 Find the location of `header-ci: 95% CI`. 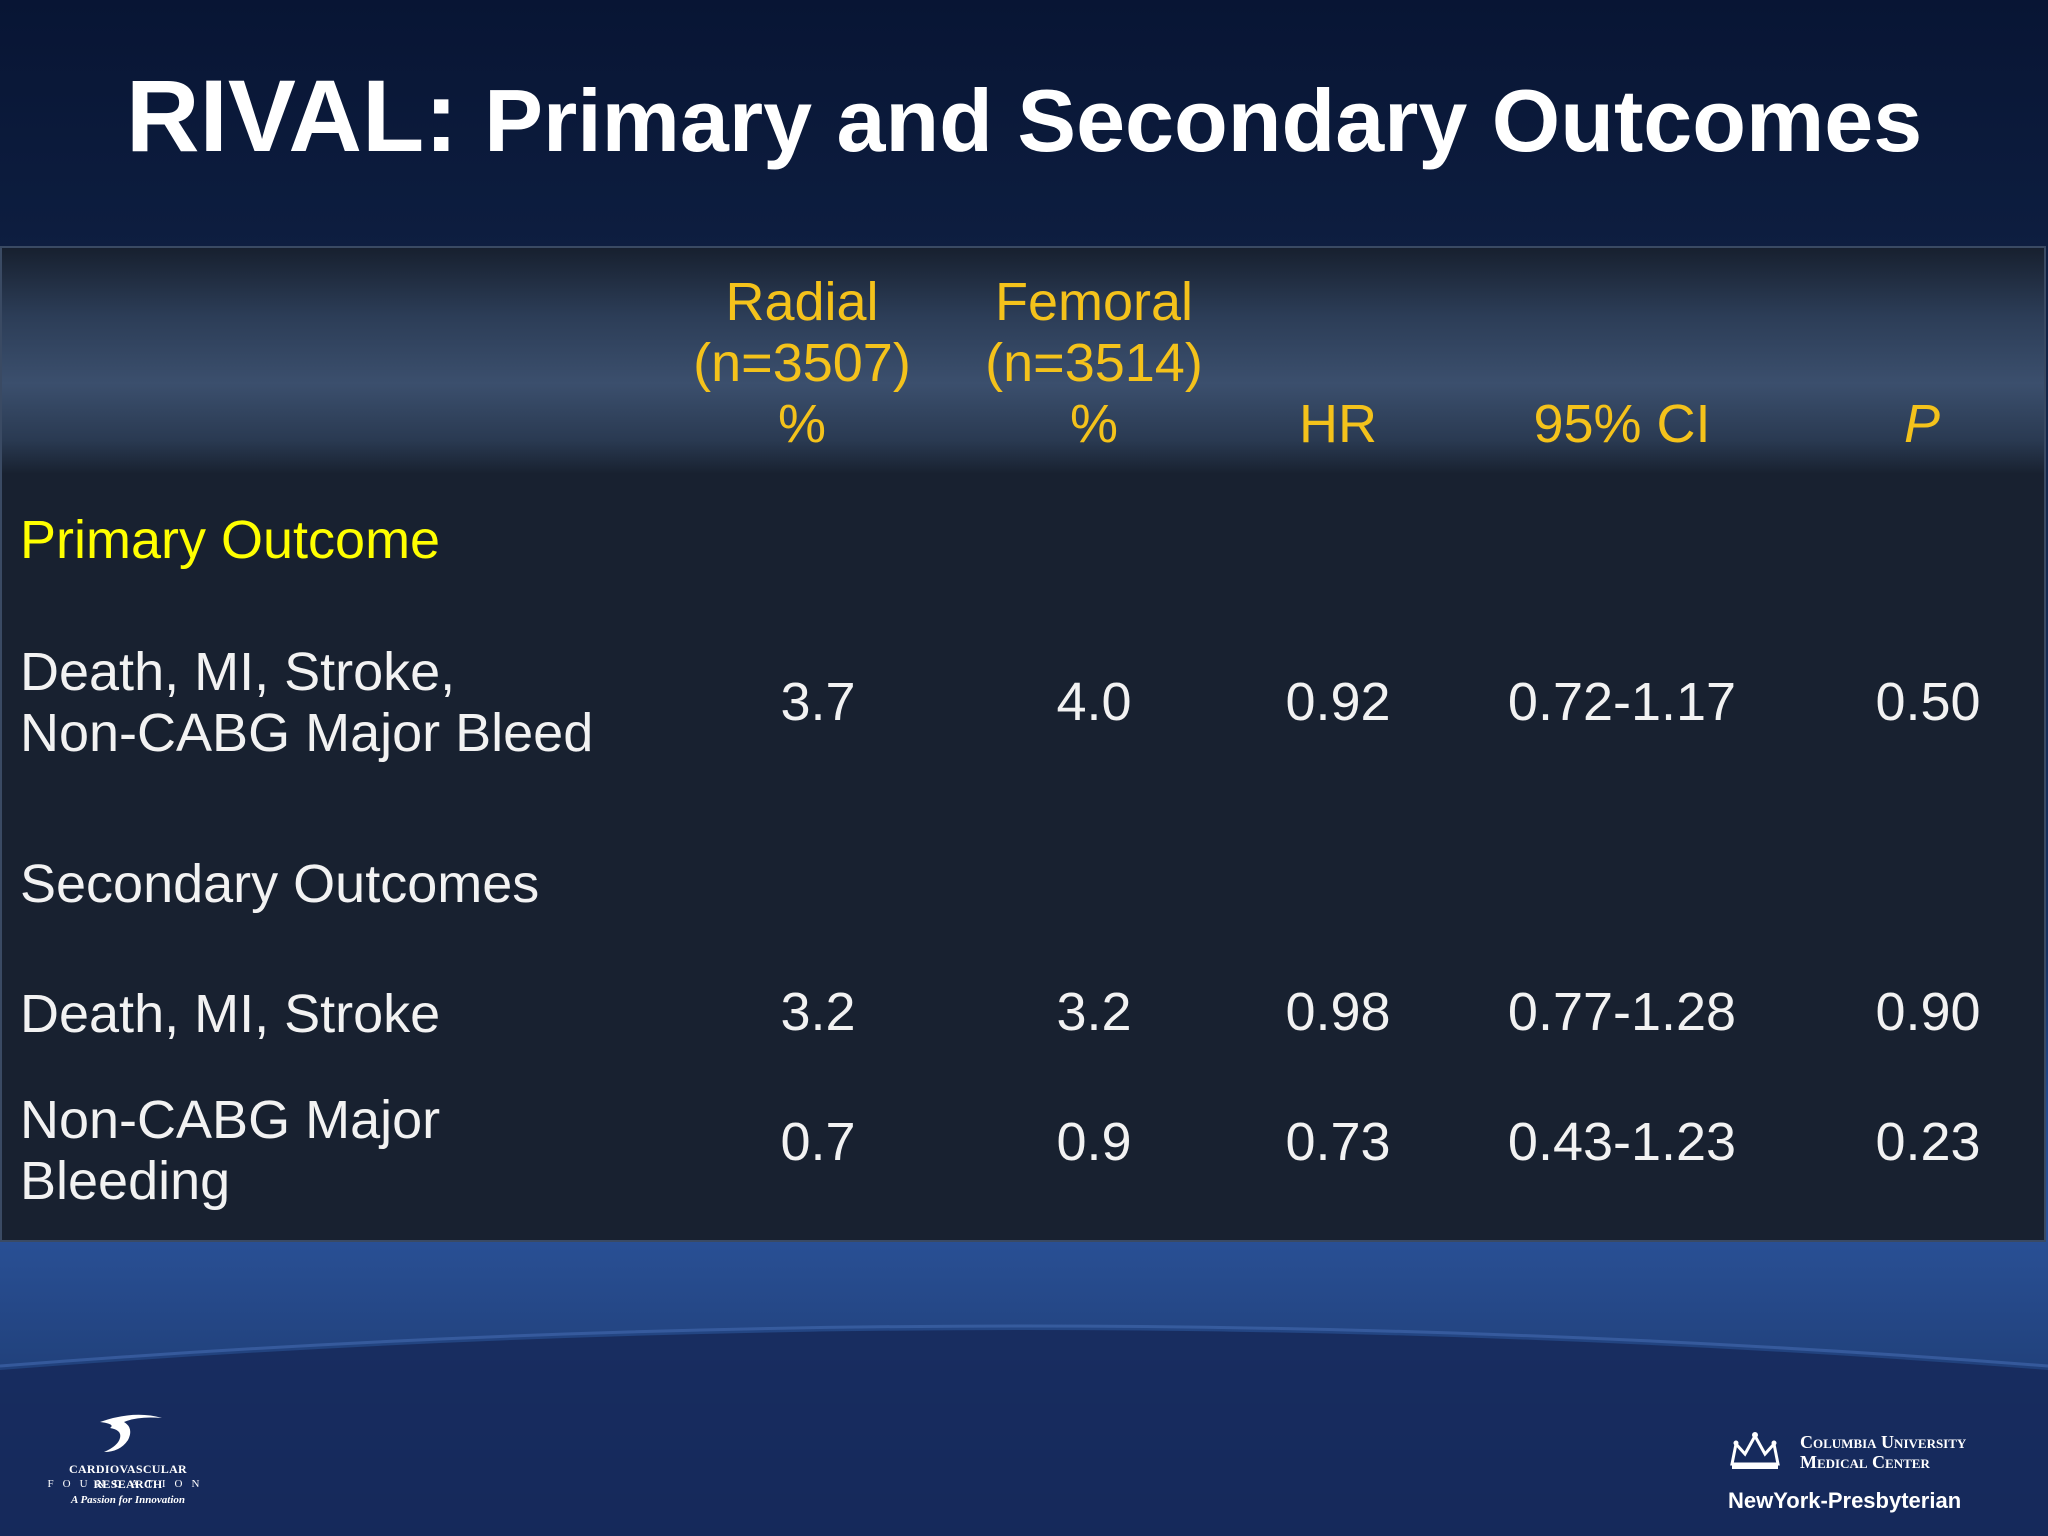

header-ci: 95% CI is located at coordinates (1622, 424).